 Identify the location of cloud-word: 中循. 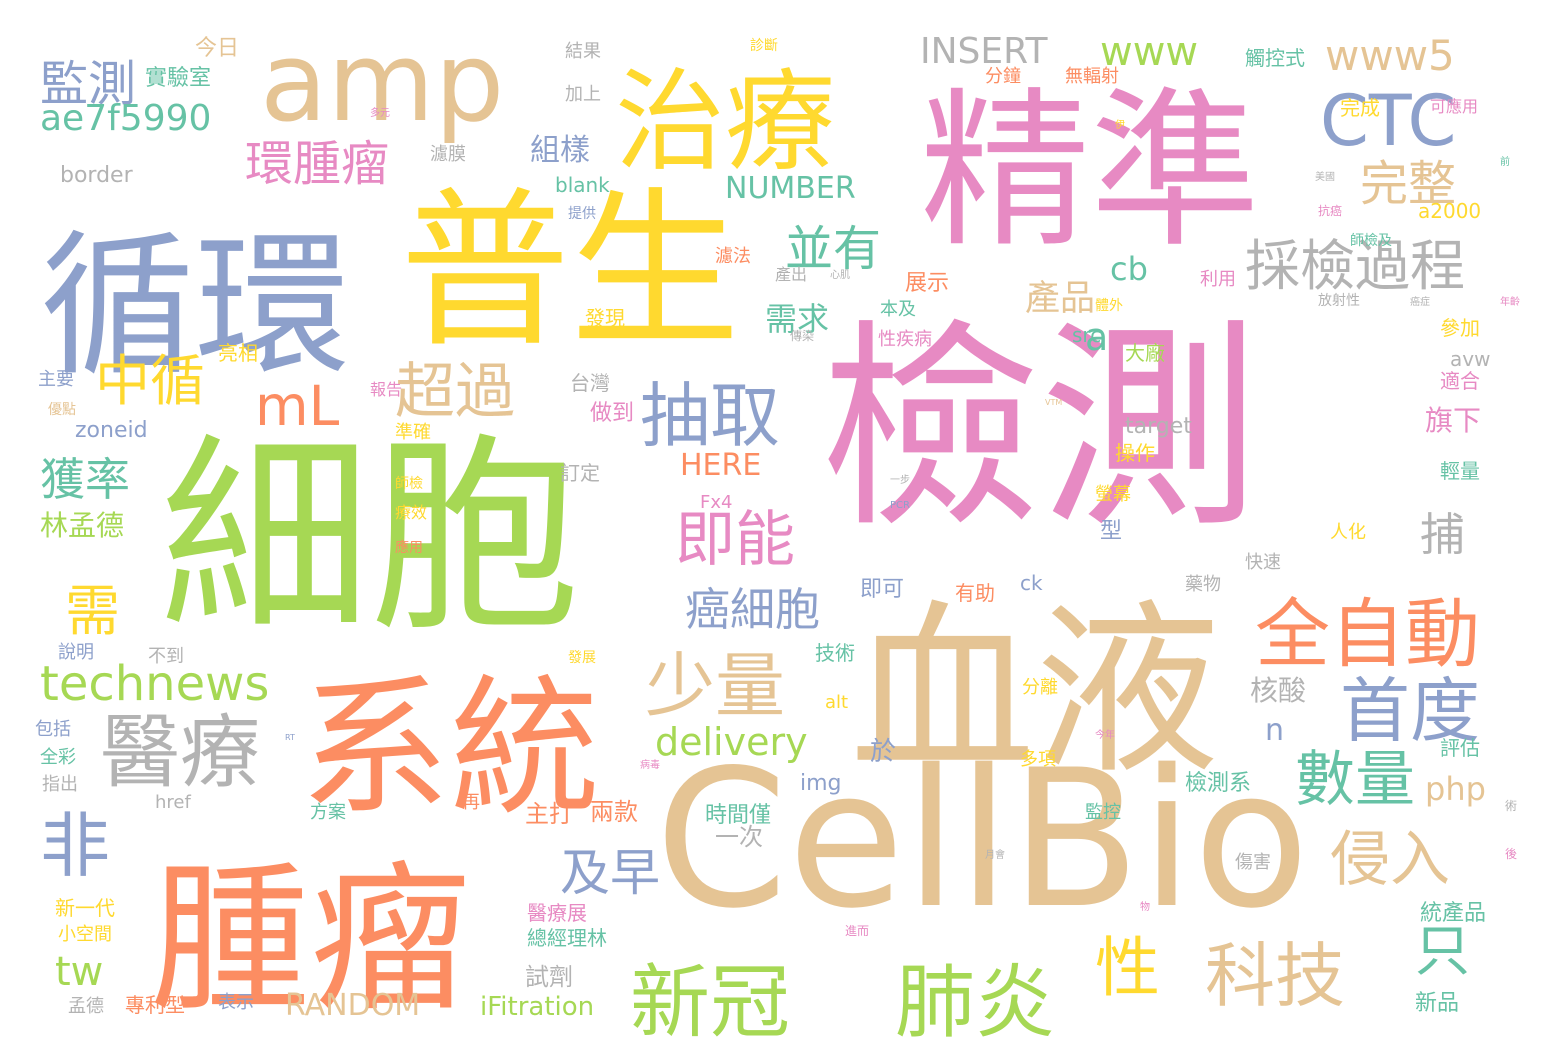
(150, 381).